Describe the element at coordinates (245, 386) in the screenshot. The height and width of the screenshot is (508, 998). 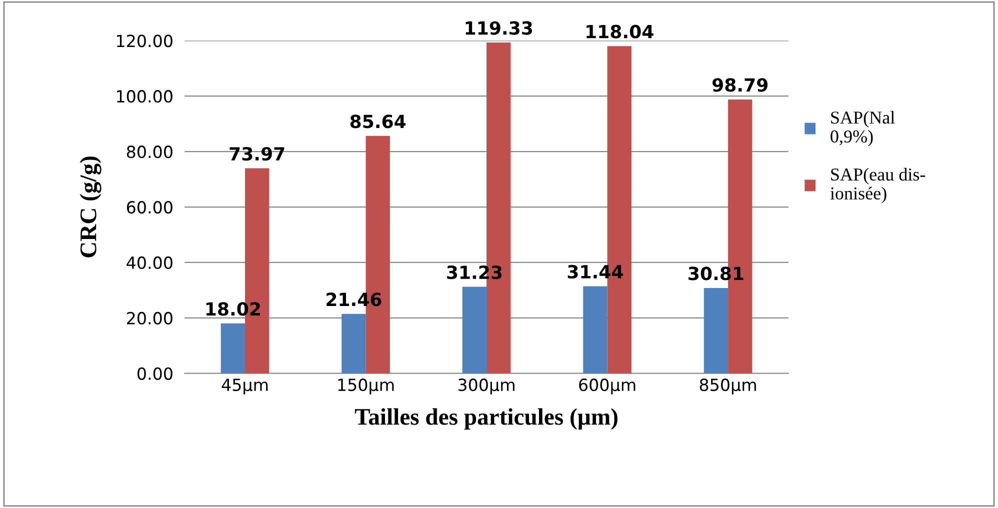
I see `x-tick-label: 45µm` at that location.